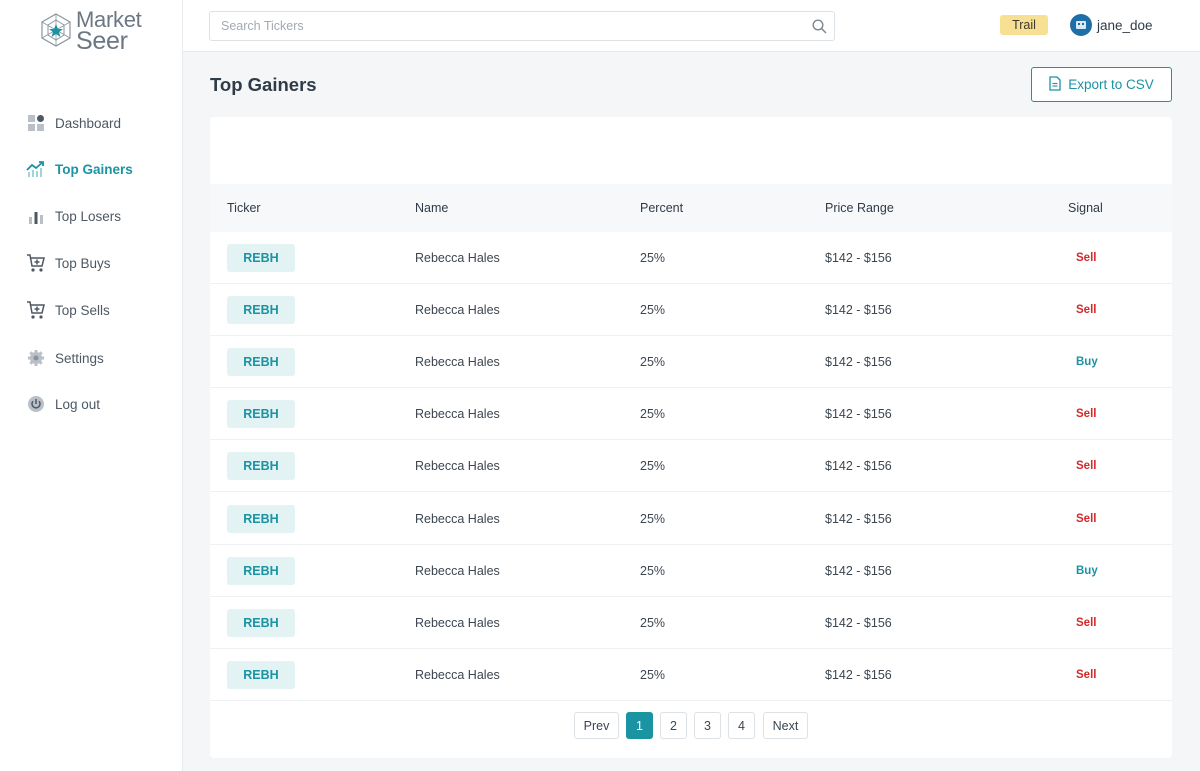  I want to click on next-page-button: Next, so click(785, 725).